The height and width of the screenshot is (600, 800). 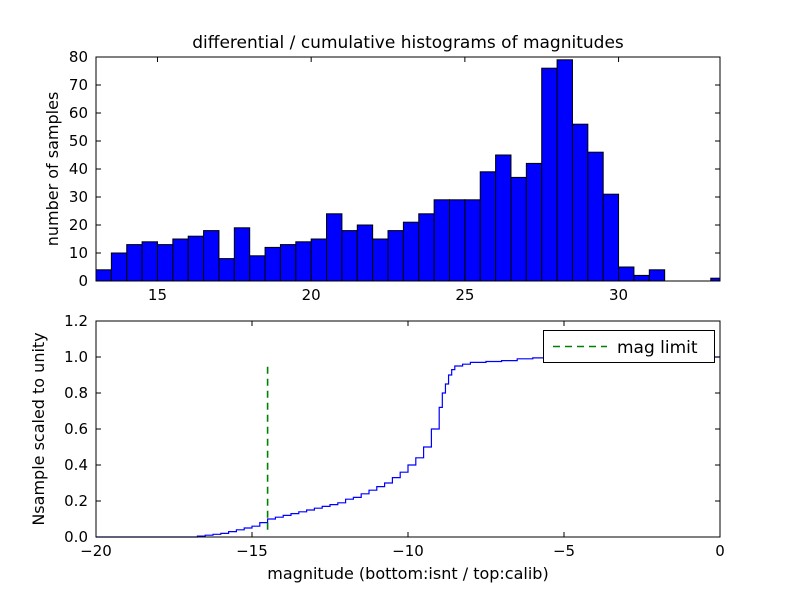 What do you see at coordinates (76, 357) in the screenshot?
I see `bottom-plot-ytick-label: 1.0` at bounding box center [76, 357].